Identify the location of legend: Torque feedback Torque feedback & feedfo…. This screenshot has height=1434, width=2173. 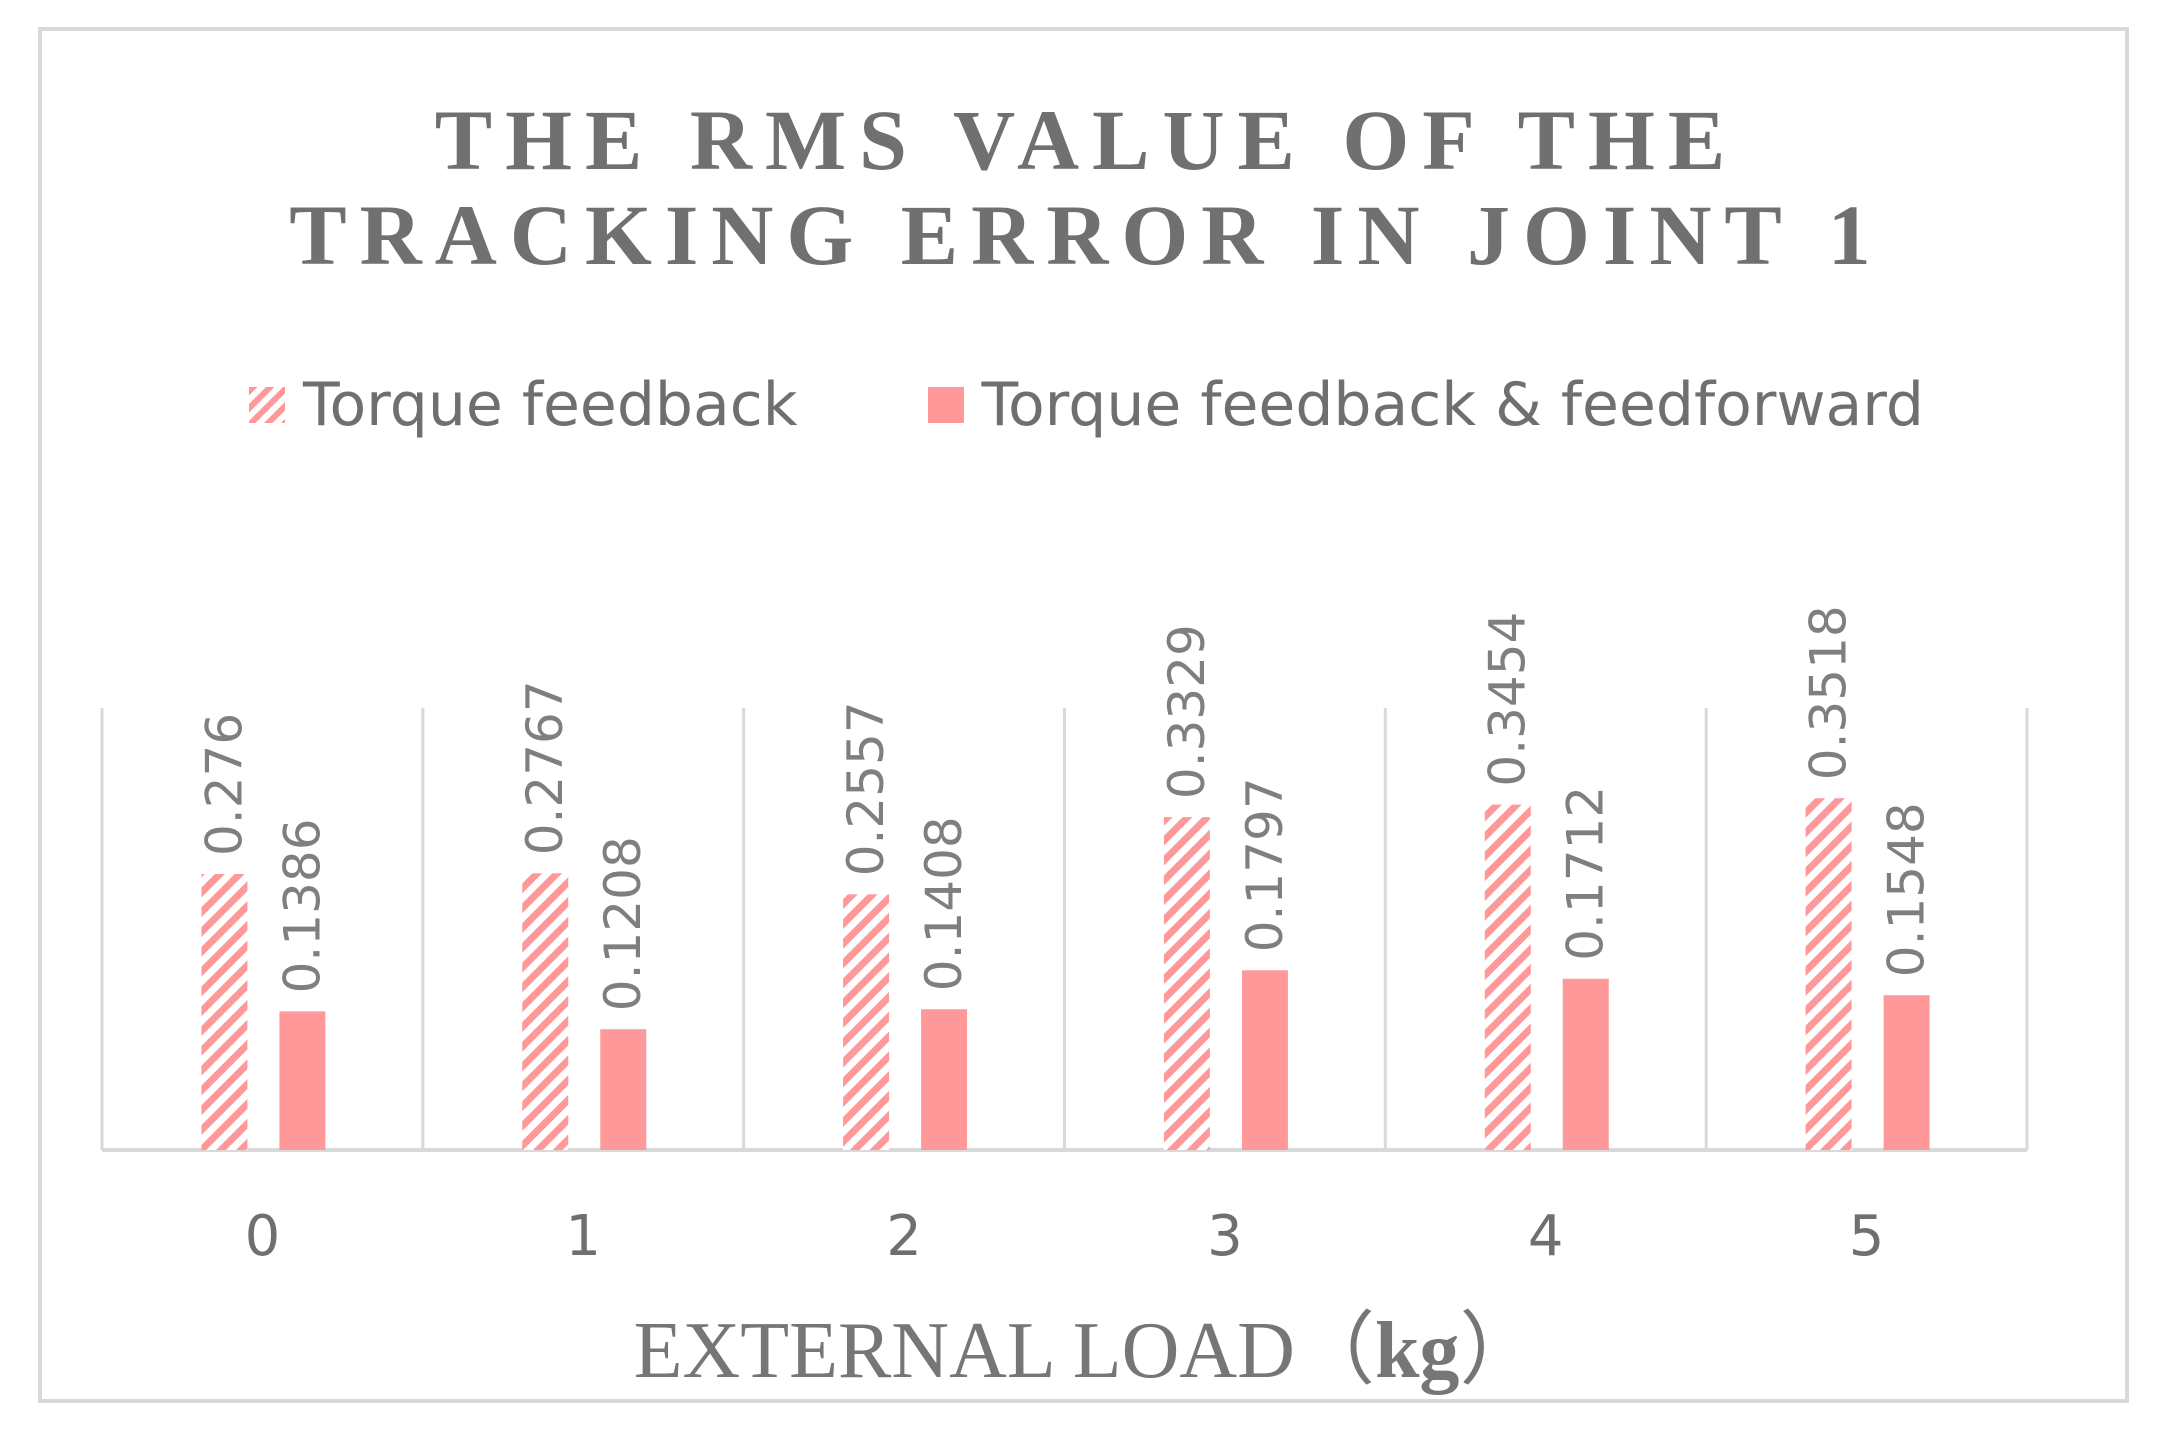
(1086, 405).